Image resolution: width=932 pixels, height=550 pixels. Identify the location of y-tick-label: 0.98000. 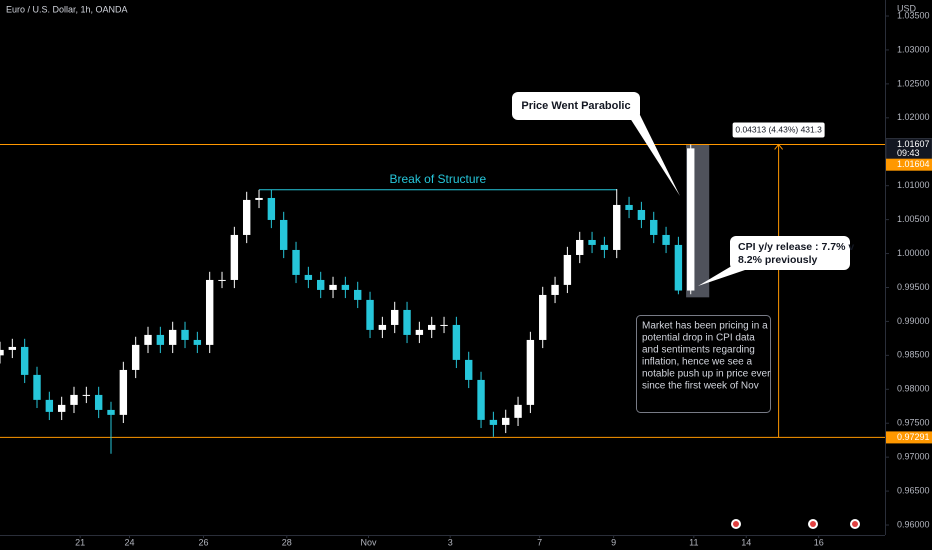
(913, 389).